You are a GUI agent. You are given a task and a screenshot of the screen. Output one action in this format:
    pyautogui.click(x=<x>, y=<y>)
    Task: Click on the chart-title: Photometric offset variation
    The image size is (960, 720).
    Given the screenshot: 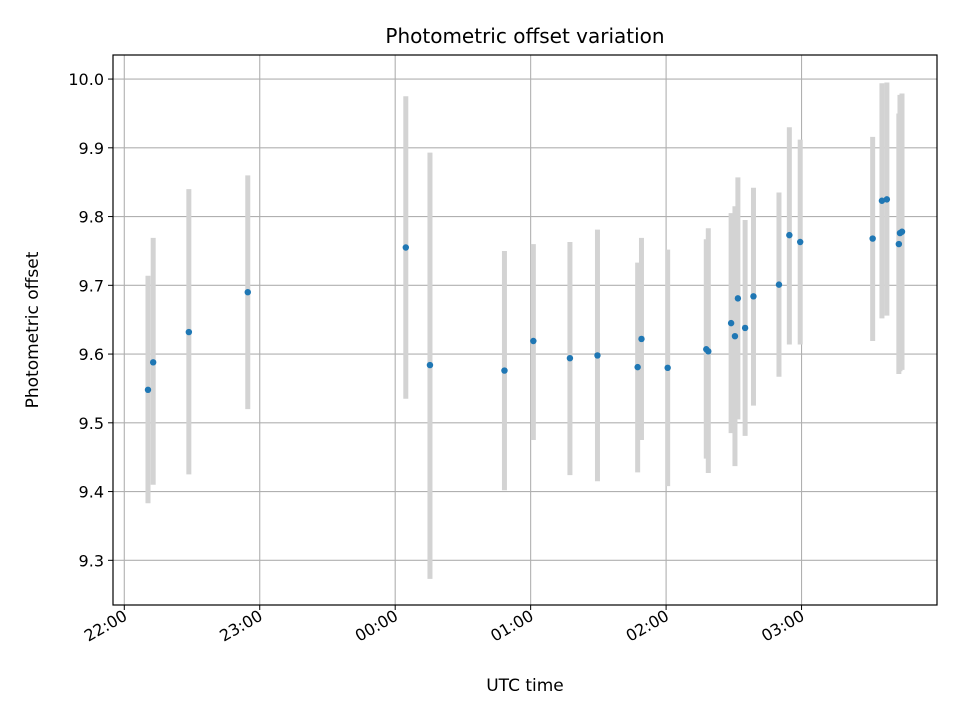 What is the action you would take?
    pyautogui.click(x=524, y=36)
    